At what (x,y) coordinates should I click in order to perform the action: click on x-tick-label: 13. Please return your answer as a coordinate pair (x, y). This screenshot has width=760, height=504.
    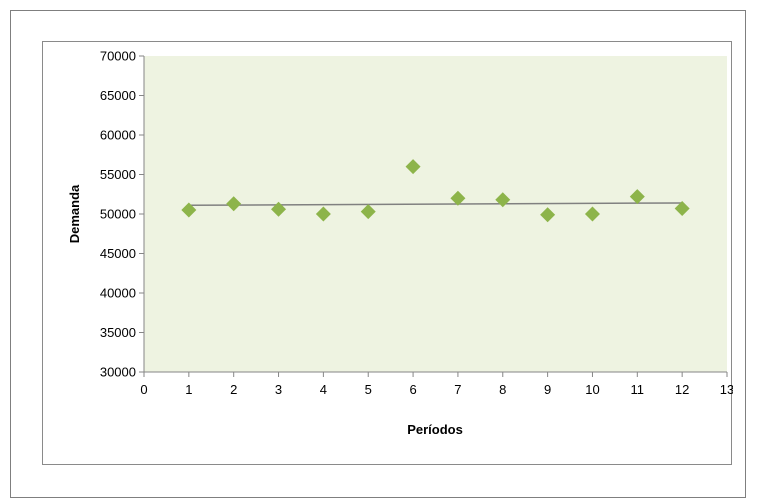
    Looking at the image, I should click on (726, 389).